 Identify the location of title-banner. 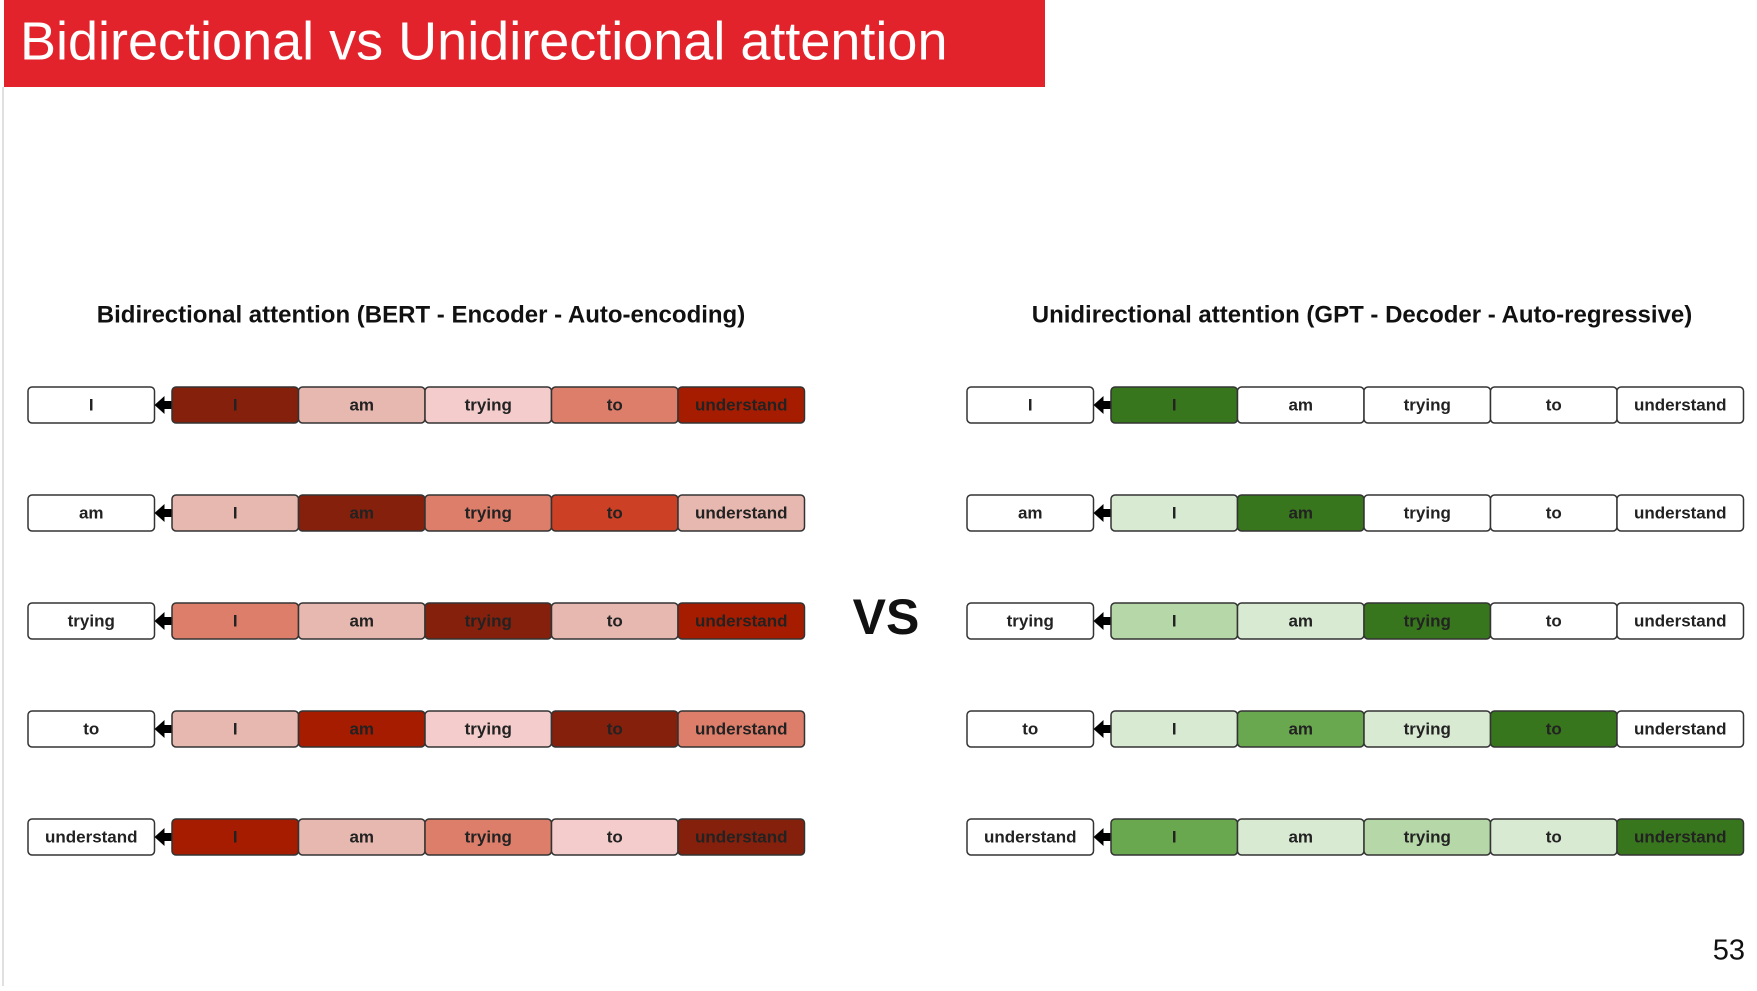
(524, 43).